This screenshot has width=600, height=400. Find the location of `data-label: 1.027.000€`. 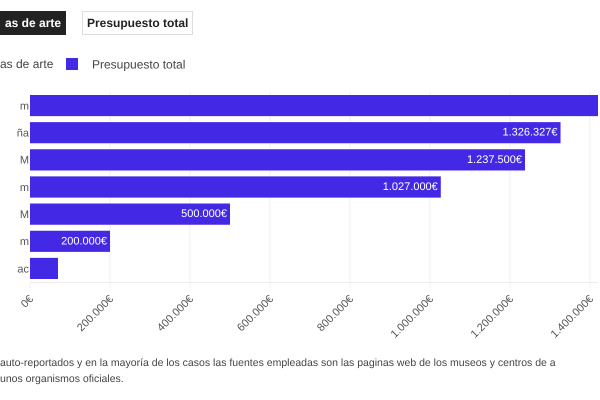

data-label: 1.027.000€ is located at coordinates (410, 187).